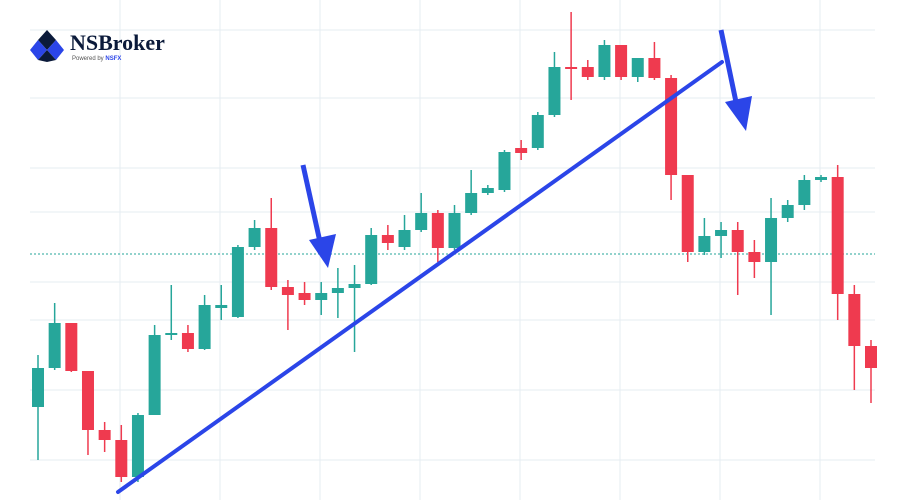 This screenshot has height=500, width=900. What do you see at coordinates (117, 42) in the screenshot?
I see `brand-name: NSBroker` at bounding box center [117, 42].